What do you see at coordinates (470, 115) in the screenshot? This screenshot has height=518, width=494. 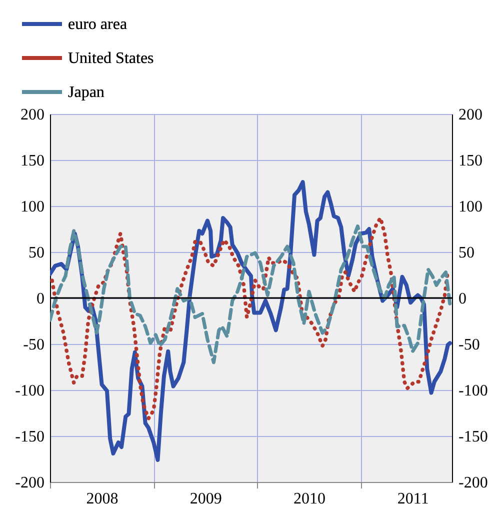 I see `y2-tick-label: 200` at bounding box center [470, 115].